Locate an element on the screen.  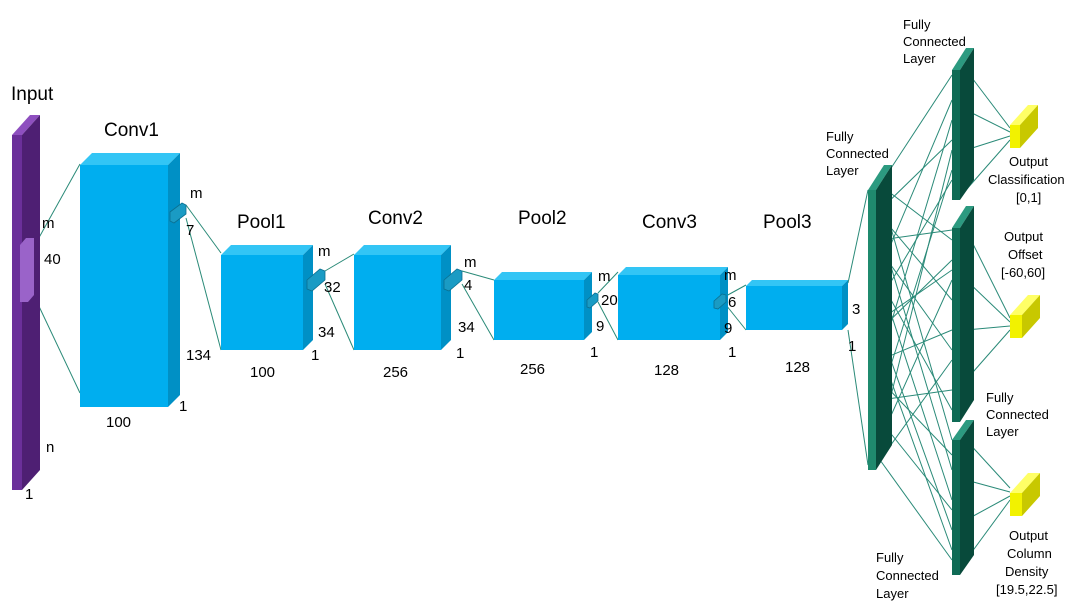
fc-main-layer is located at coordinates (880, 317).